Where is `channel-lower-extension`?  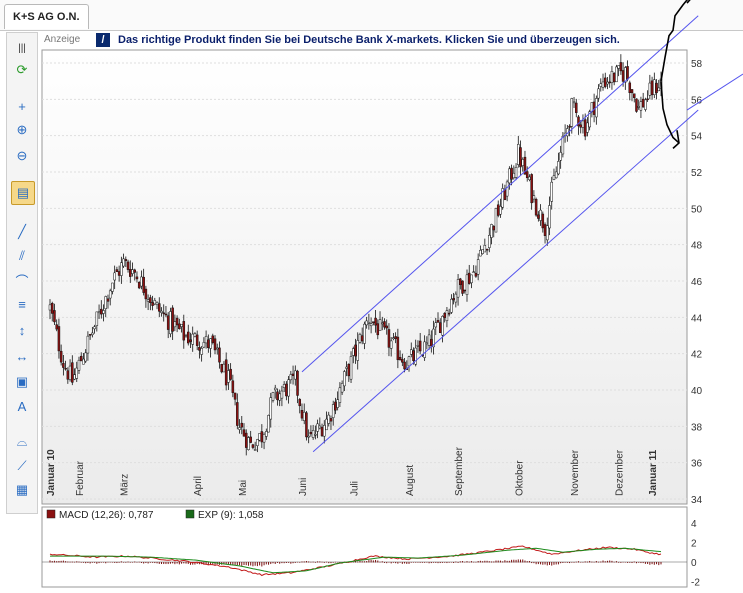 channel-lower-extension is located at coordinates (714, 92).